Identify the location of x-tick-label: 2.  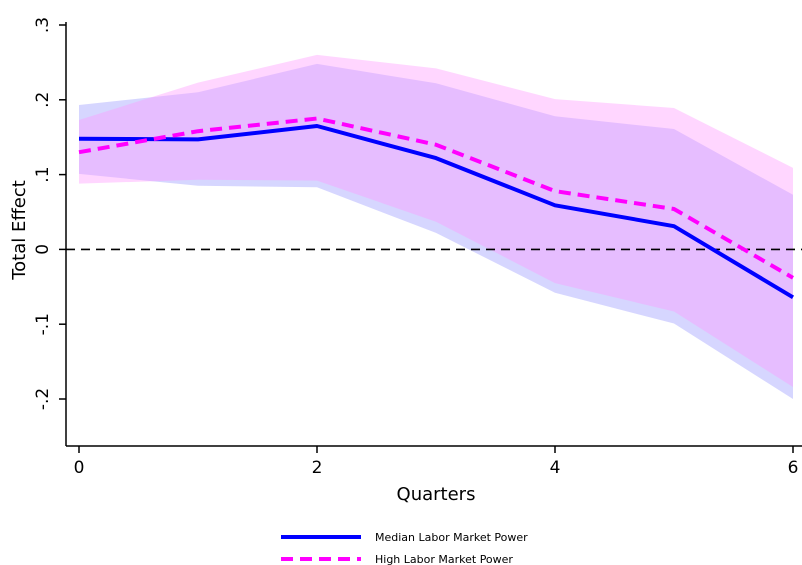
(317, 468).